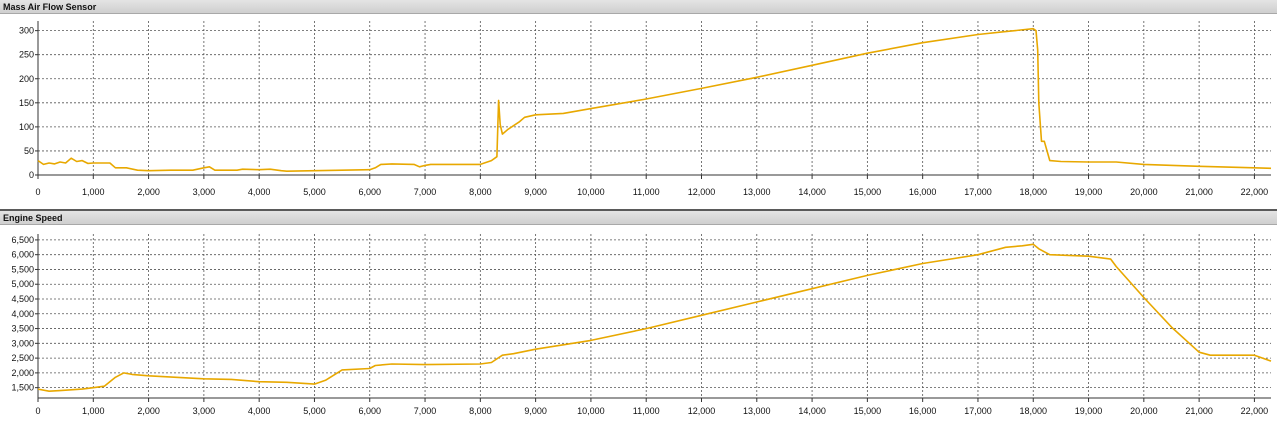  What do you see at coordinates (31, 175) in the screenshot?
I see `y-tick-label: 0` at bounding box center [31, 175].